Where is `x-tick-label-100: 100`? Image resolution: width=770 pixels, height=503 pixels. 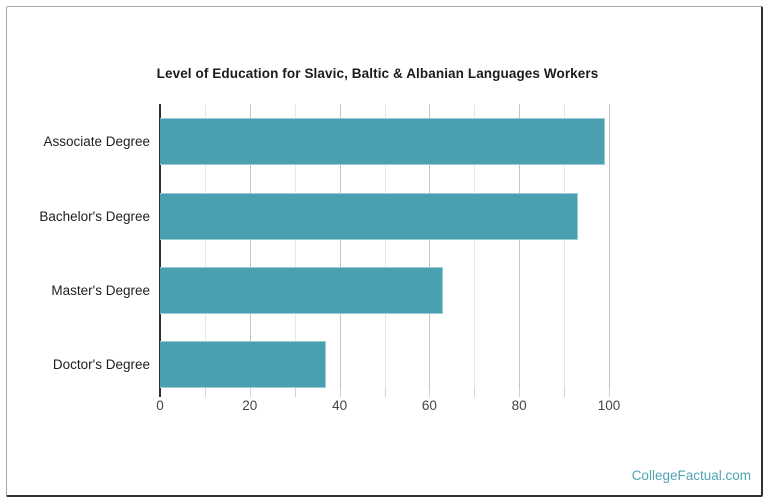
x-tick-label-100: 100 is located at coordinates (609, 405).